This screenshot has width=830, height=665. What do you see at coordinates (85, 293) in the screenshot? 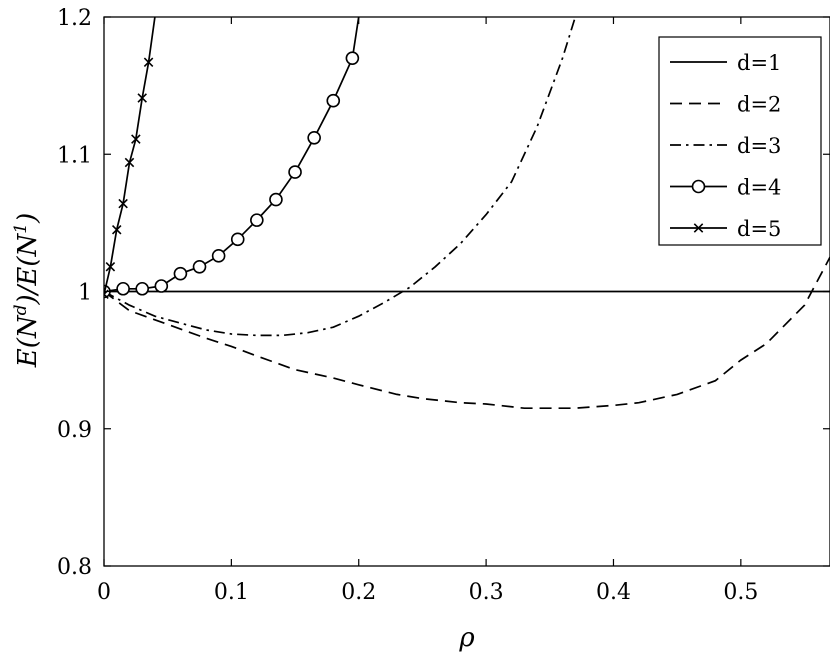
I see `y-tick-label: 1` at bounding box center [85, 293].